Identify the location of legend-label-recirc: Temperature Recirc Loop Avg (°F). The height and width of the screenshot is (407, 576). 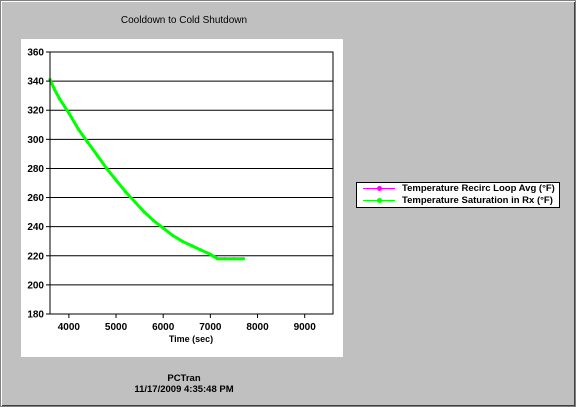
(478, 188).